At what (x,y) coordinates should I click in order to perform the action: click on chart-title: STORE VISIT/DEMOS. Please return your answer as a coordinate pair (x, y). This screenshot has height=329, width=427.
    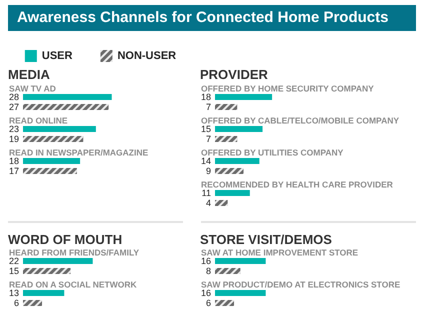
    Looking at the image, I should click on (266, 239).